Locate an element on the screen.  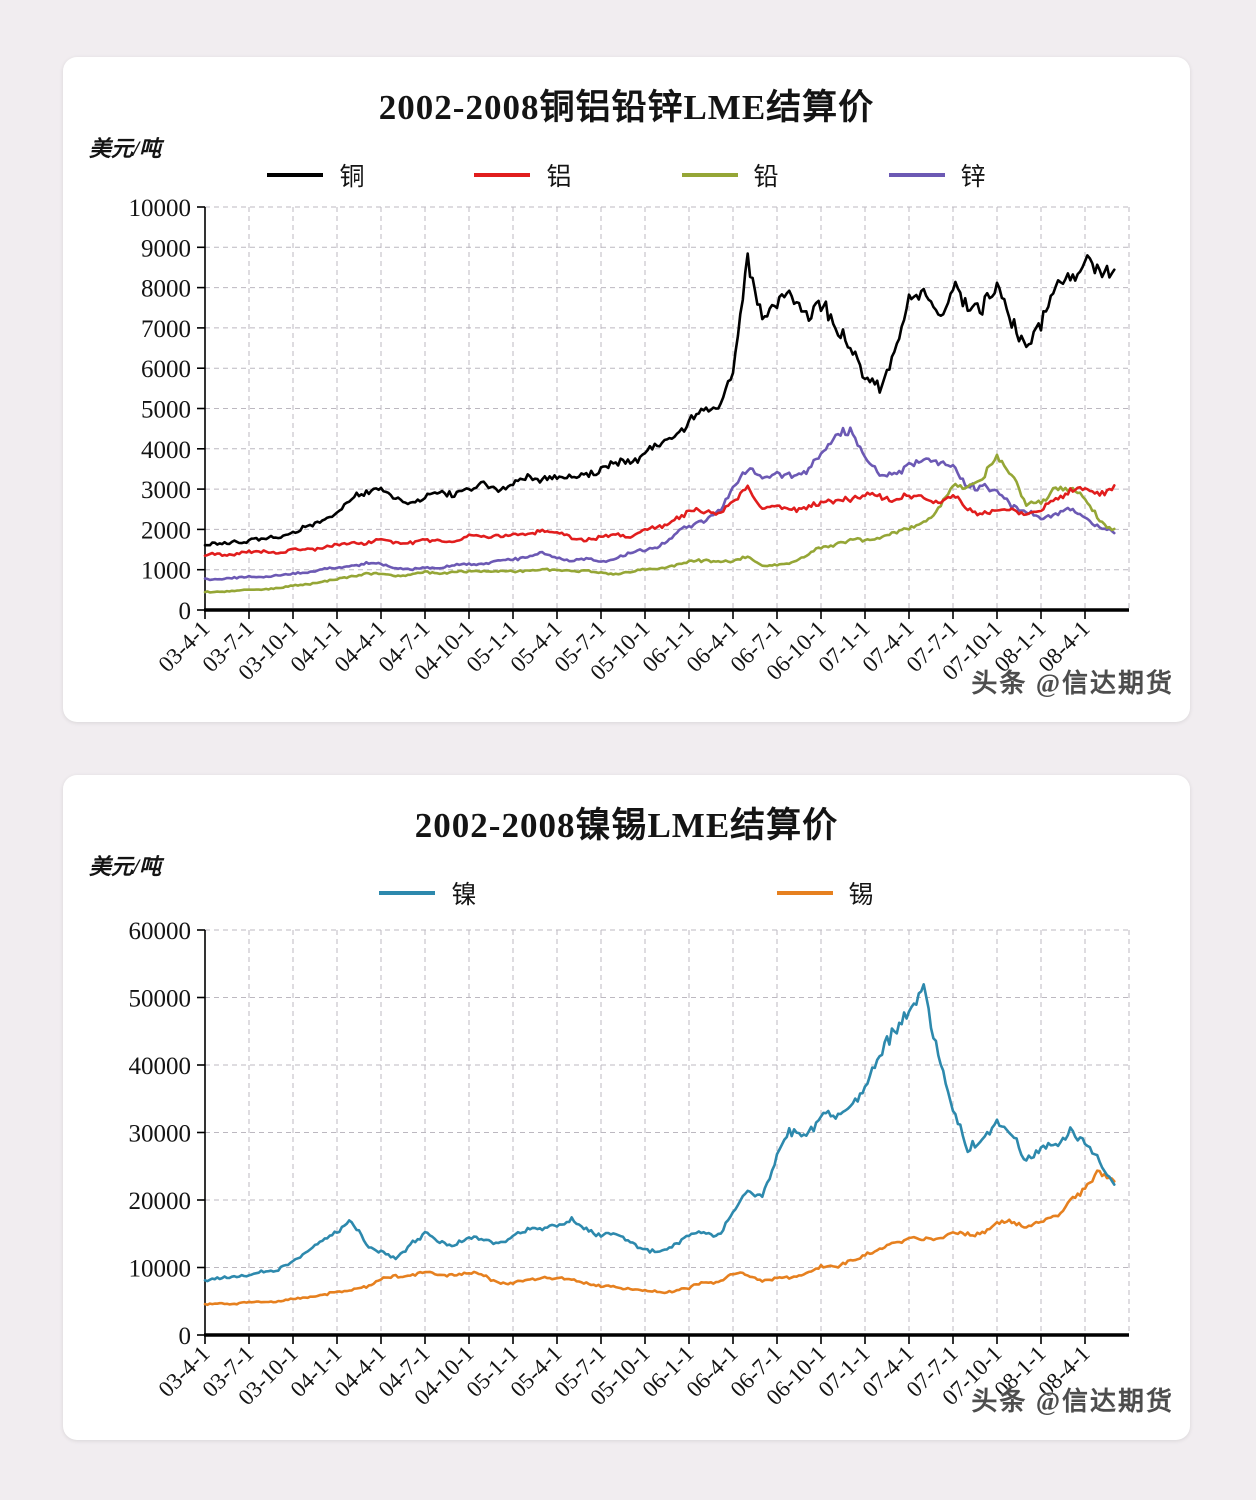
chart-title: 2002-2008铜铝铅锌LME结算价 is located at coordinates (626, 107).